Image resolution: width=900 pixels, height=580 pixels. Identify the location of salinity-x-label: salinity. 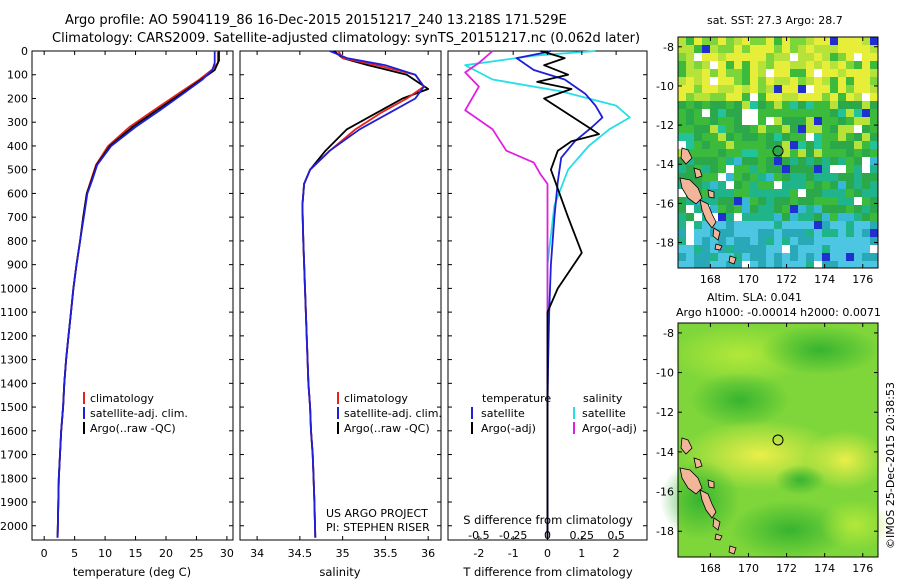
(339, 572).